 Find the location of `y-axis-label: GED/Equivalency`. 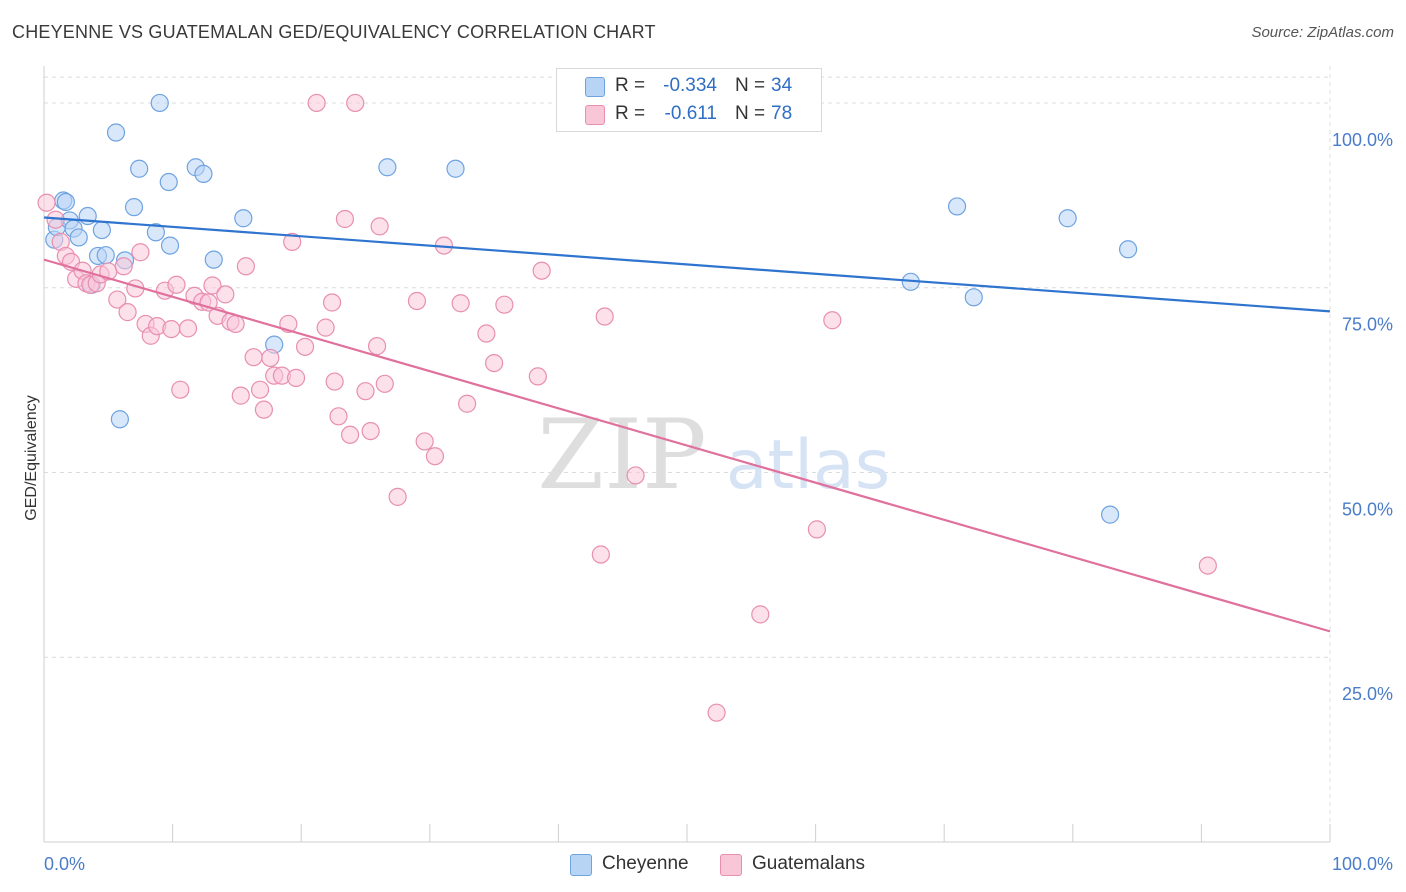

y-axis-label: GED/Equivalency is located at coordinates (31, 457).